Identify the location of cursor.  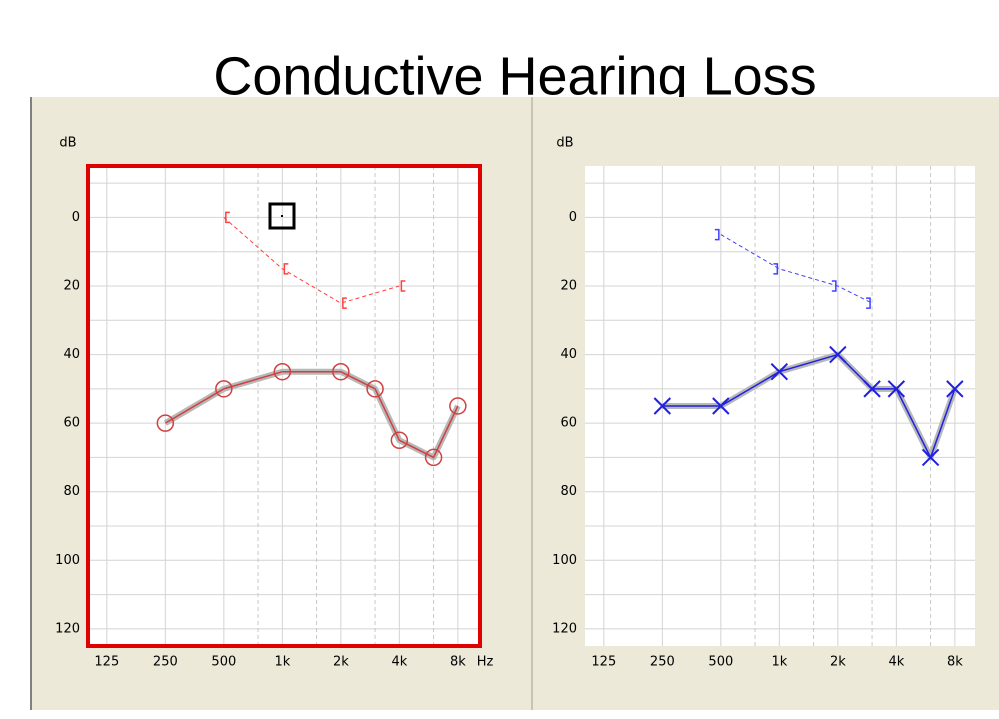
(282, 216).